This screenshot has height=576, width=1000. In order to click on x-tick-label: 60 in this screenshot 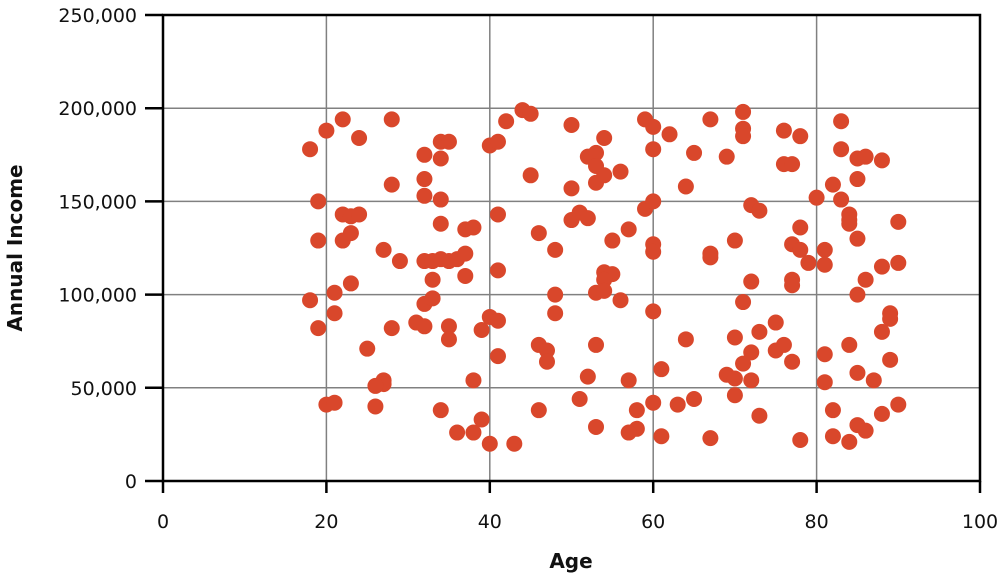, I will do `click(653, 522)`.